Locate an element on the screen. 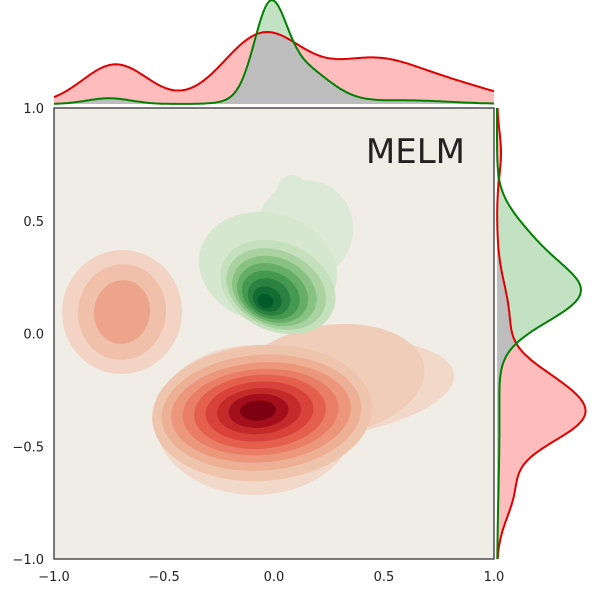 This screenshot has width=600, height=600. right-overlap-fill is located at coordinates (506, 333).